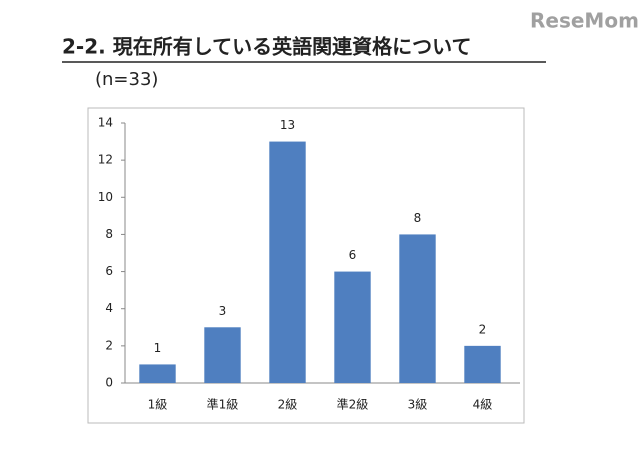  What do you see at coordinates (418, 218) in the screenshot?
I see `data-label: 8` at bounding box center [418, 218].